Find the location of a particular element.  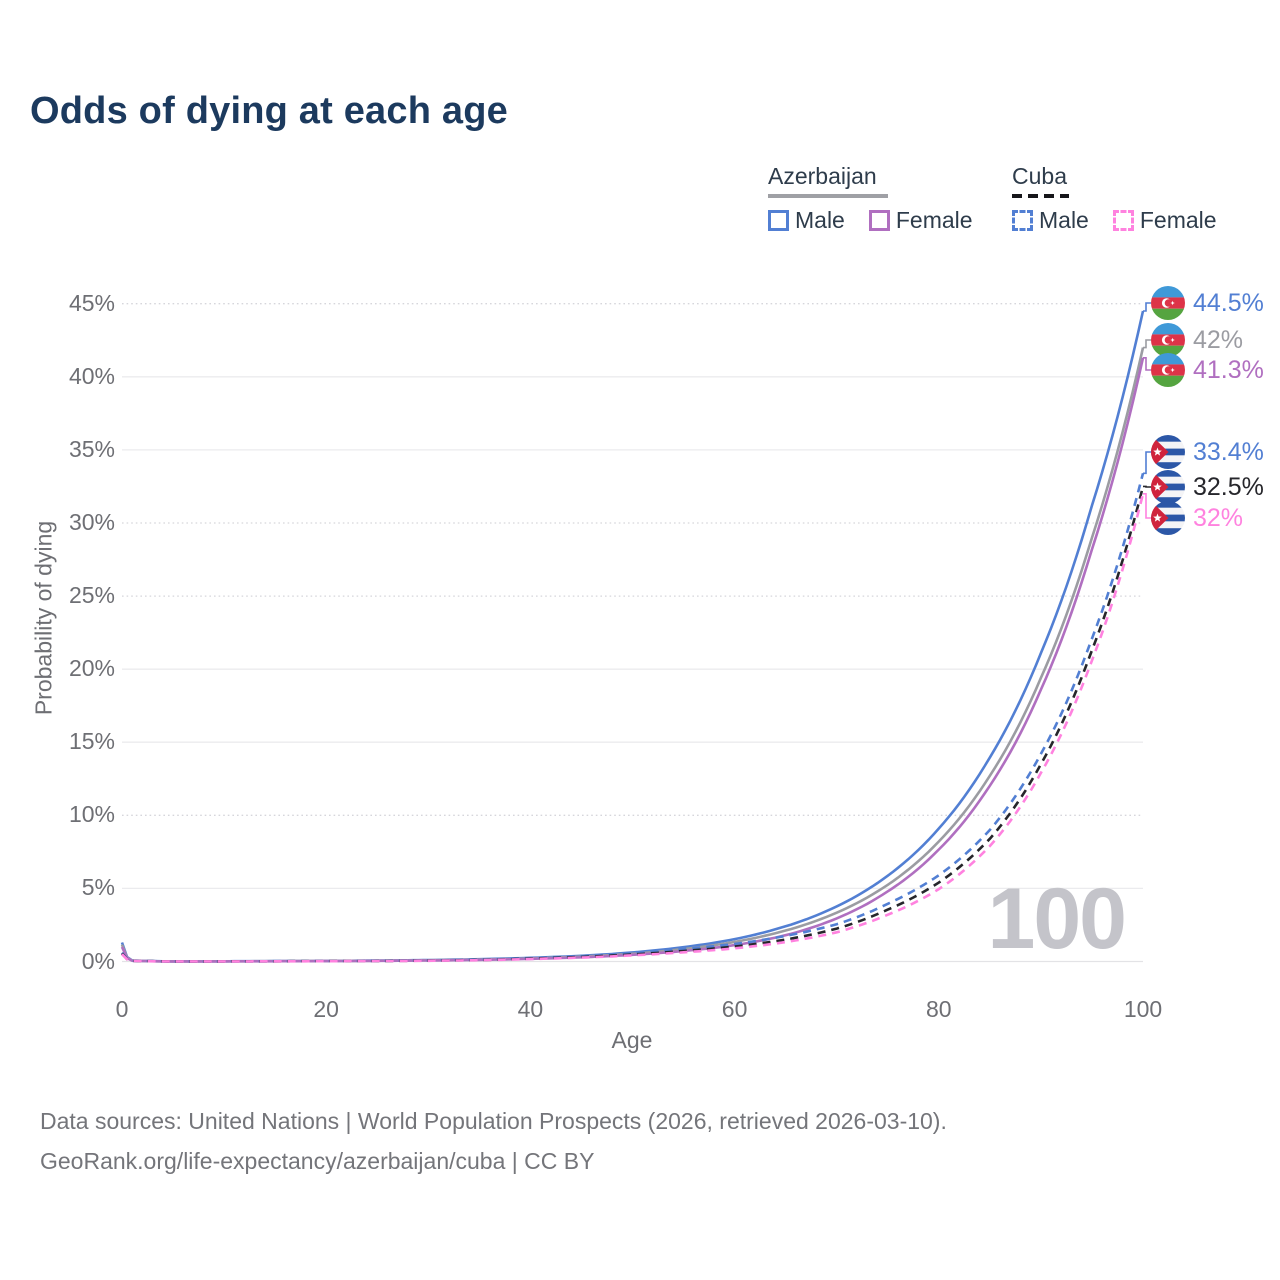

y-tick-label: 45% is located at coordinates (91, 302).